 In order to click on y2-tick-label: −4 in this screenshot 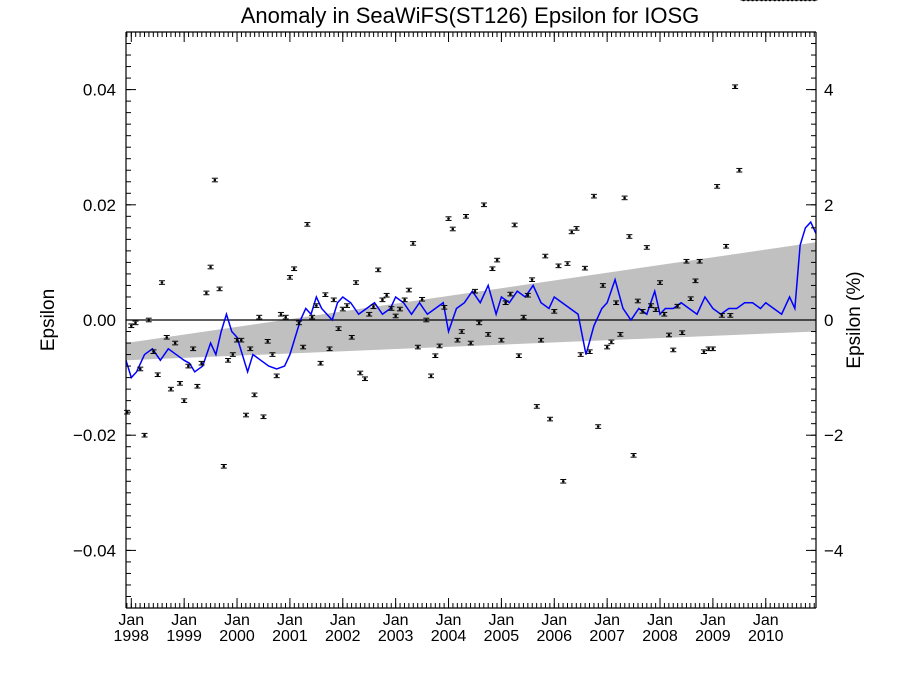, I will do `click(833, 550)`.